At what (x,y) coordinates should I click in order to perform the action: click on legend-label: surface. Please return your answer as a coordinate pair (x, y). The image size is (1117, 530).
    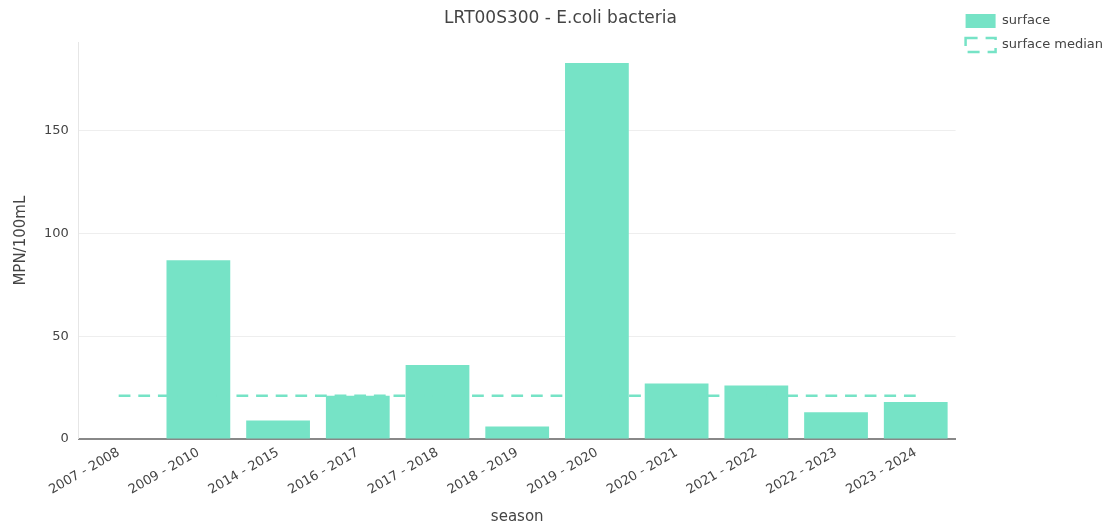
    Looking at the image, I should click on (1026, 20).